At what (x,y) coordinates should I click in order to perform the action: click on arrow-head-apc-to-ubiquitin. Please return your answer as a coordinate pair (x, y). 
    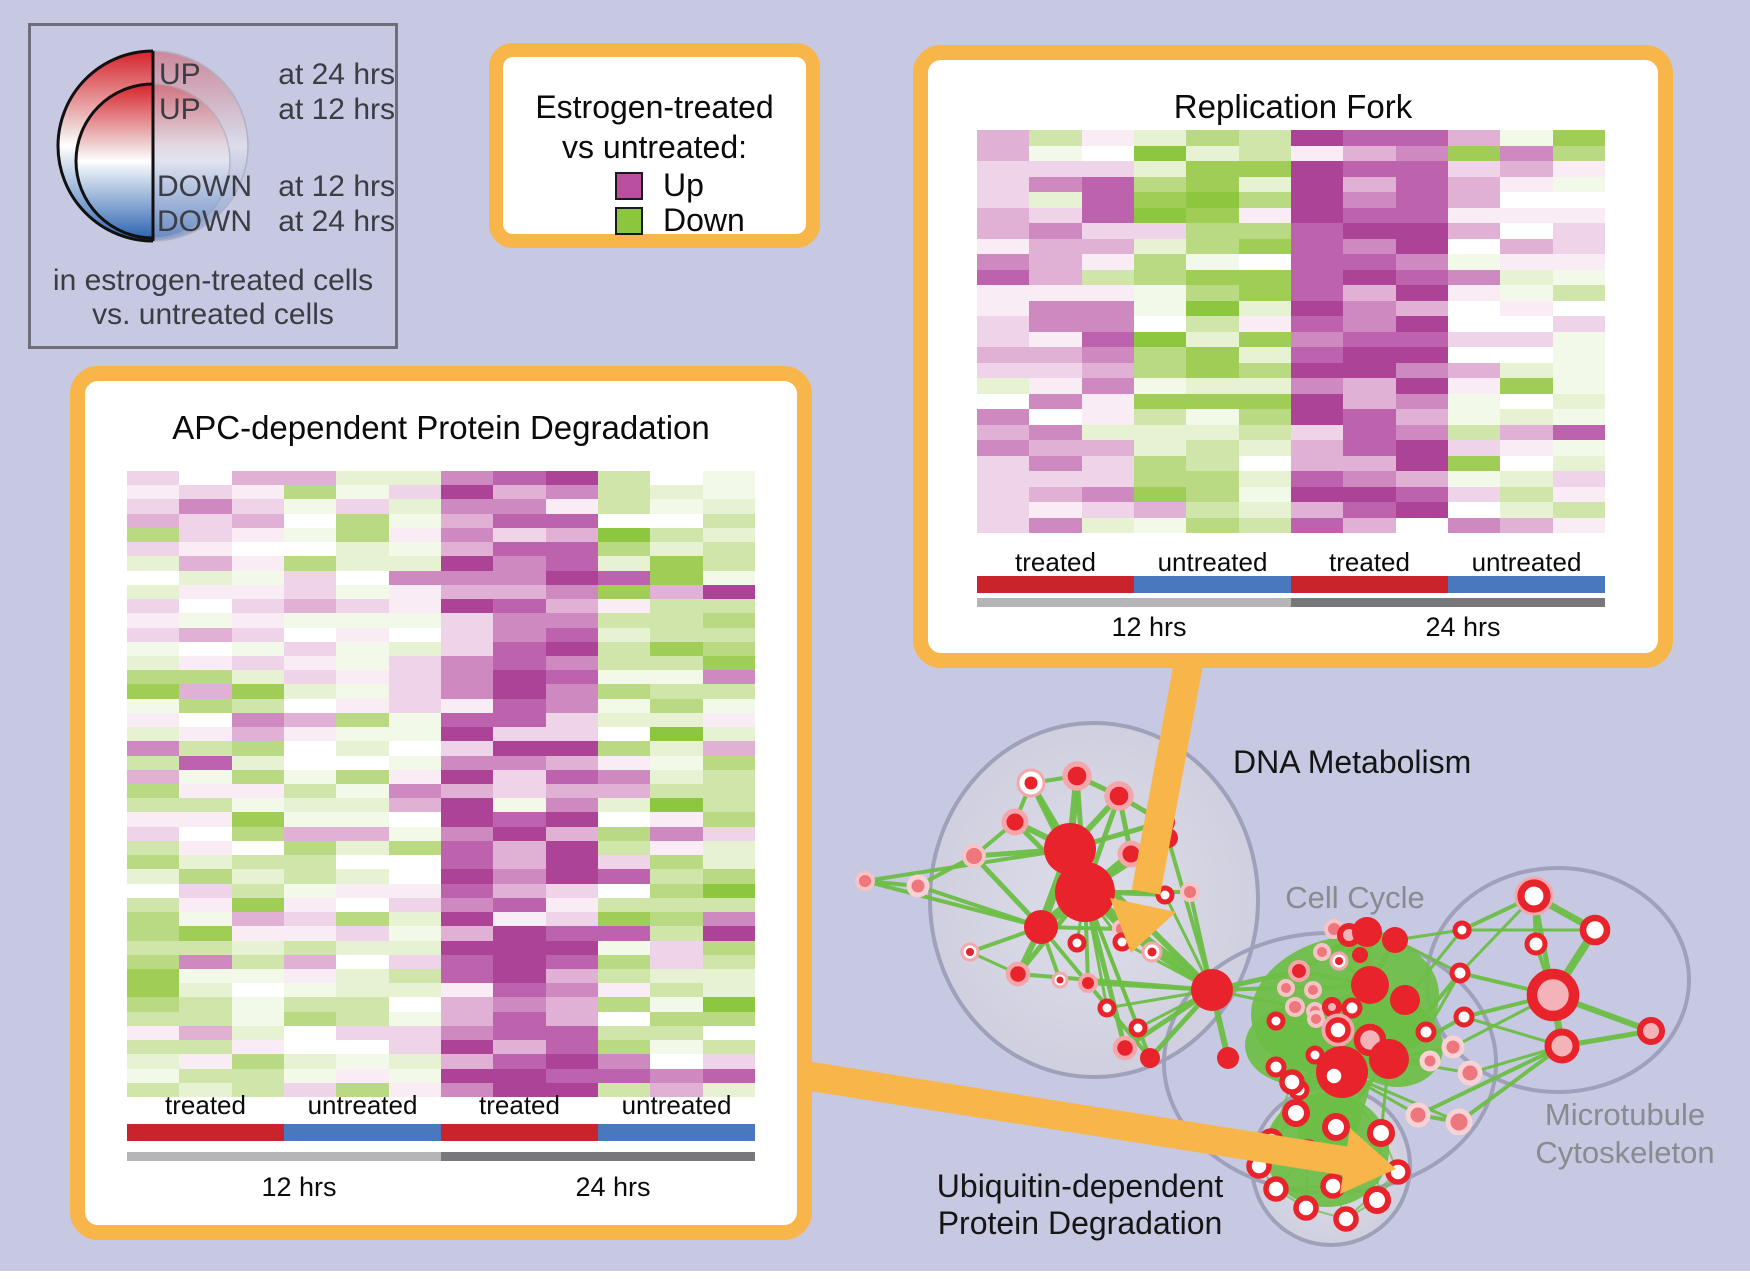
    Looking at the image, I should click on (1368, 1161).